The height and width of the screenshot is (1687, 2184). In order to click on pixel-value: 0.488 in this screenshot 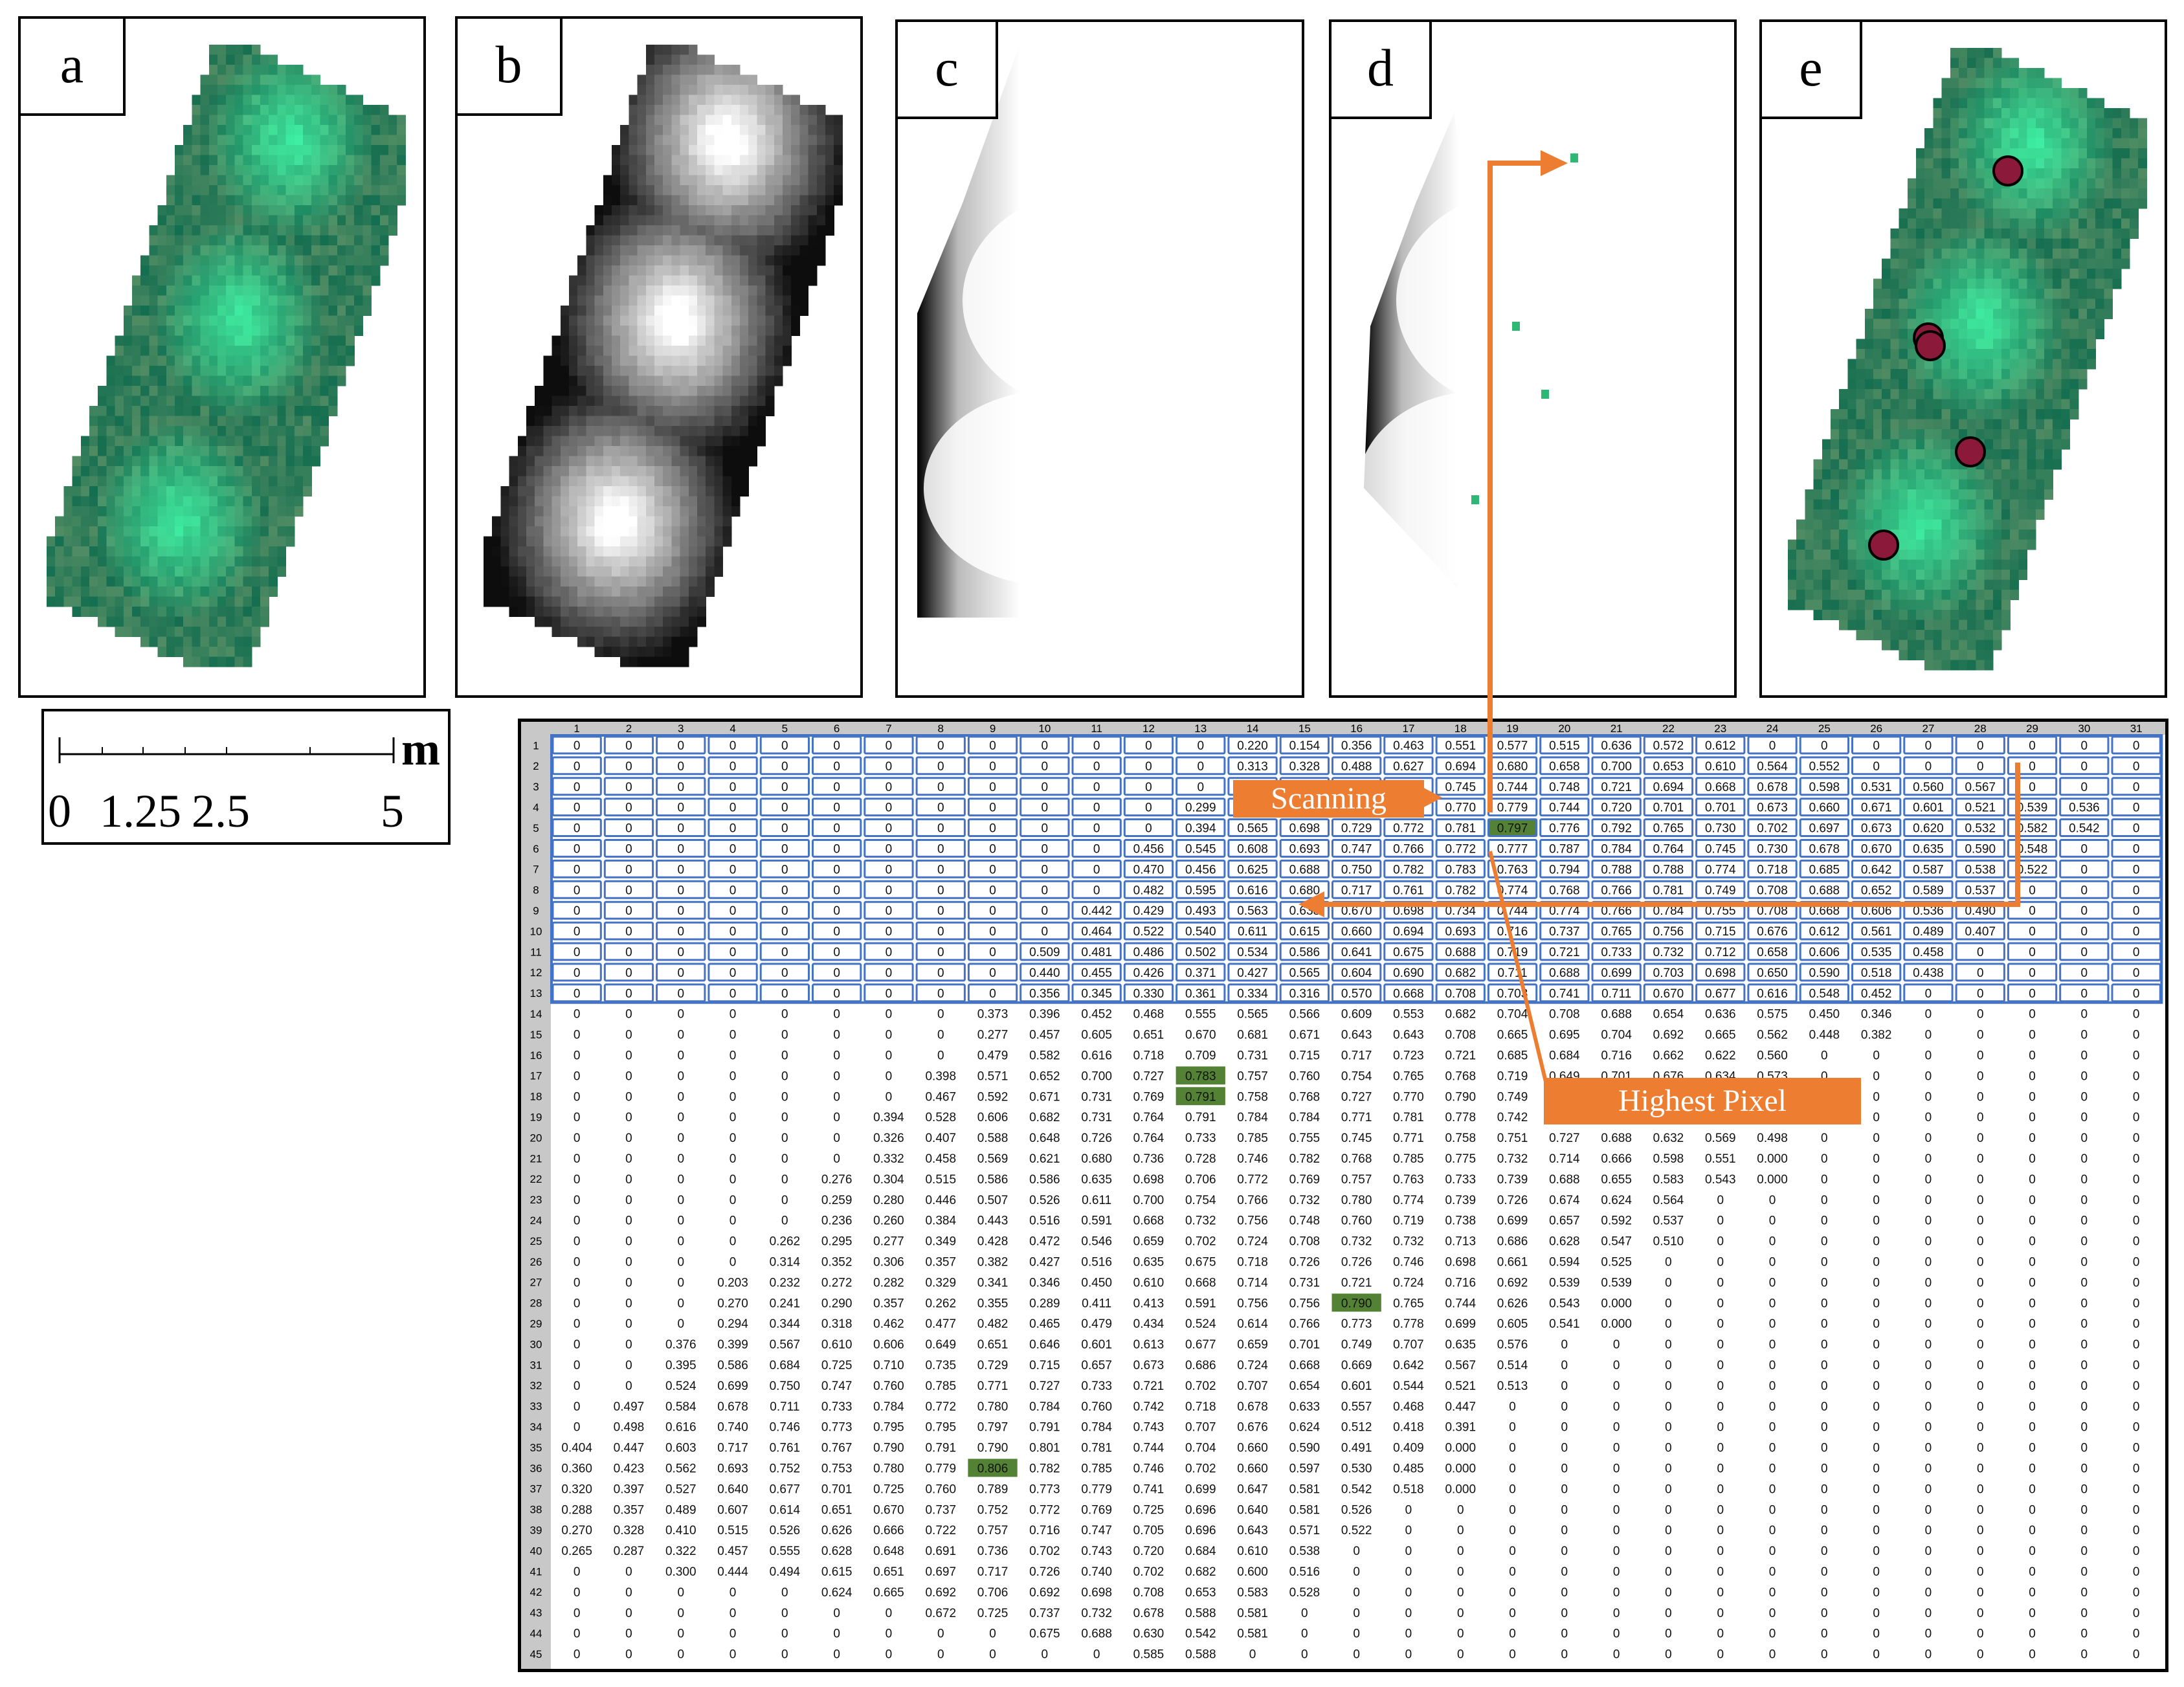, I will do `click(1357, 767)`.